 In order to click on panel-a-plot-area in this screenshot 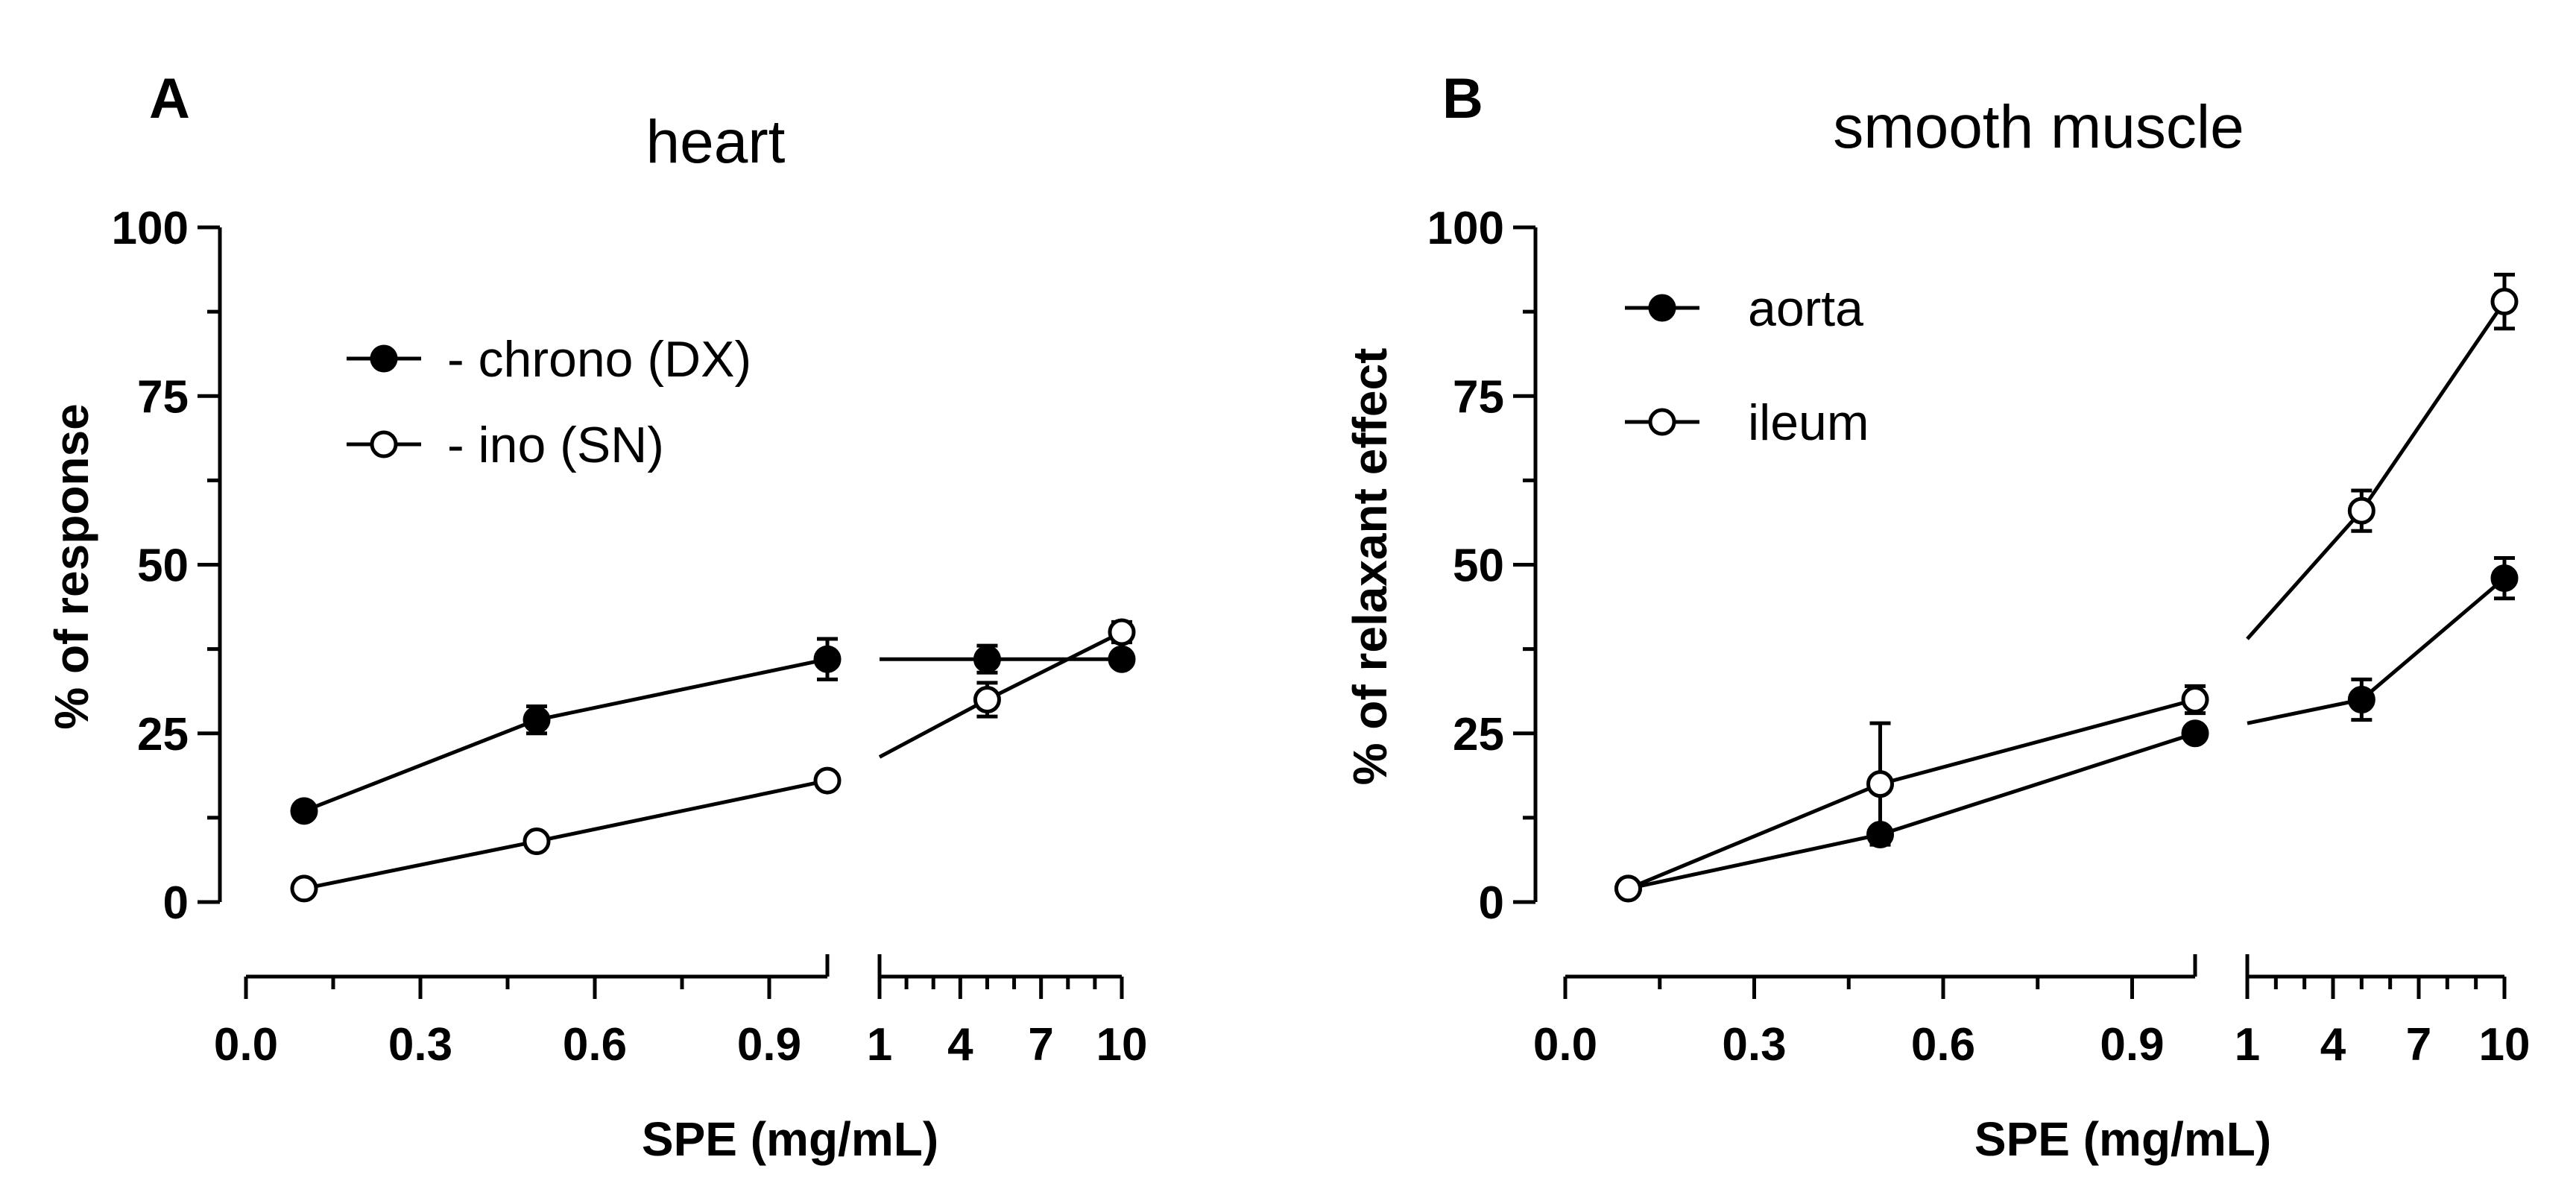, I will do `click(713, 760)`.